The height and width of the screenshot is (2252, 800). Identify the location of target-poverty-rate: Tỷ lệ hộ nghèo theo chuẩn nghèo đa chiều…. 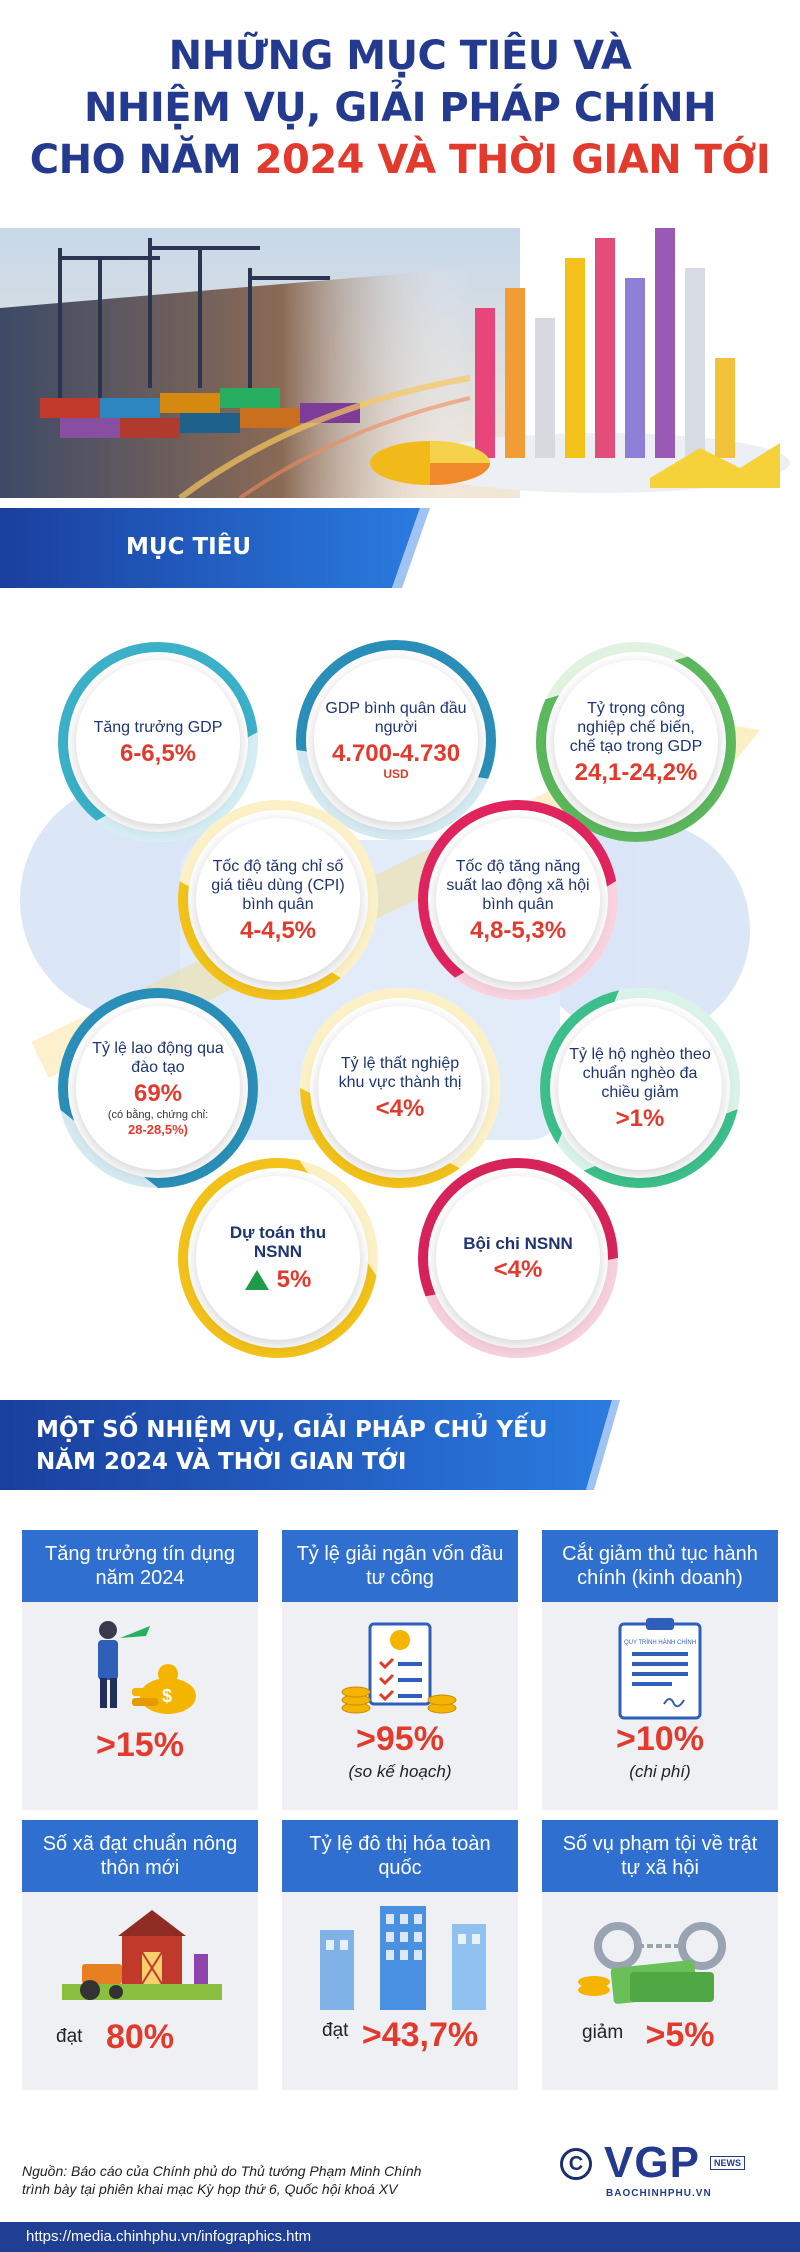
(640, 1088).